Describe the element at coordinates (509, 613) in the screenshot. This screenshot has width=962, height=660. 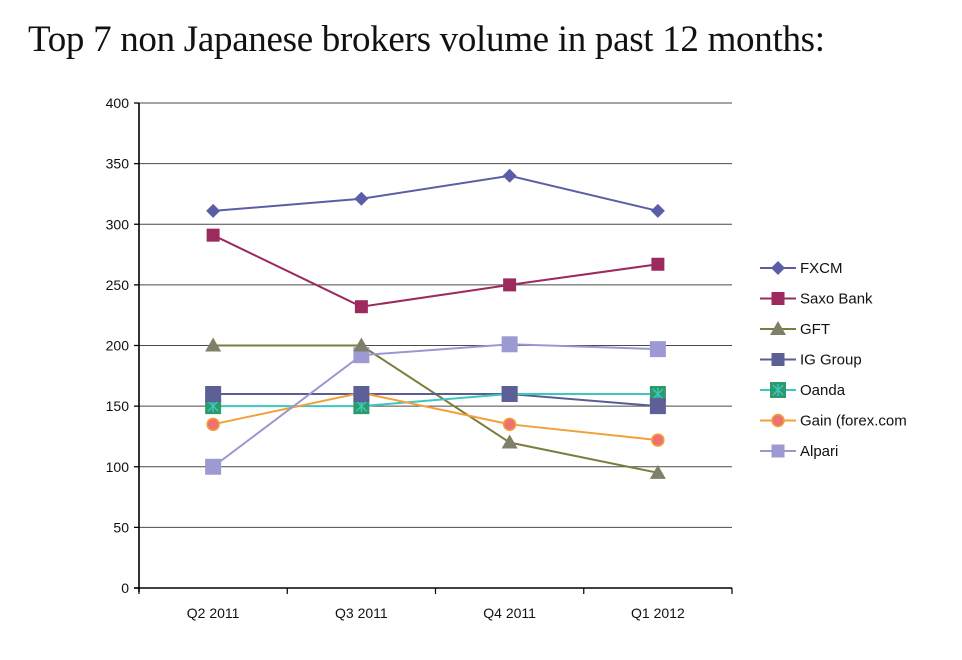
I see `x-tick-label: Q4 2011` at that location.